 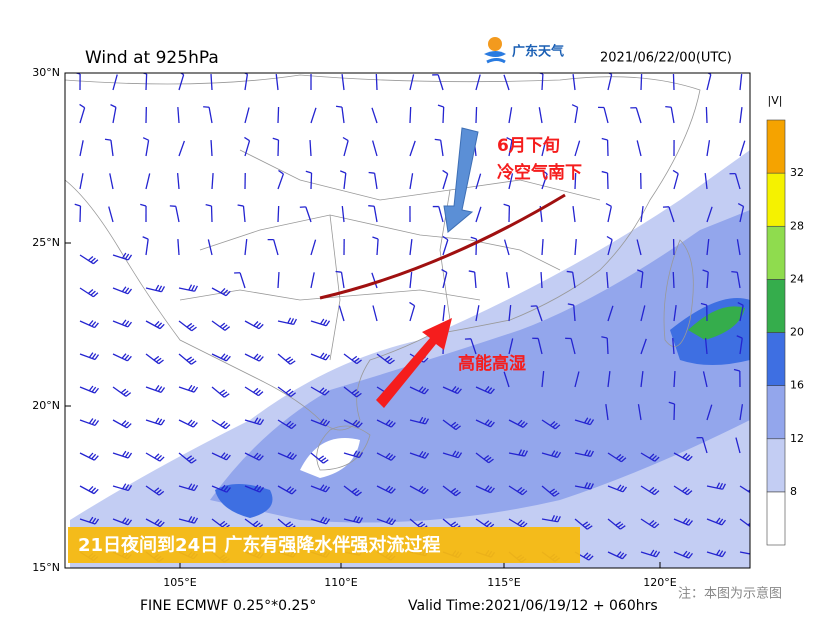 I want to click on colorbar-label: 12, so click(x=797, y=438).